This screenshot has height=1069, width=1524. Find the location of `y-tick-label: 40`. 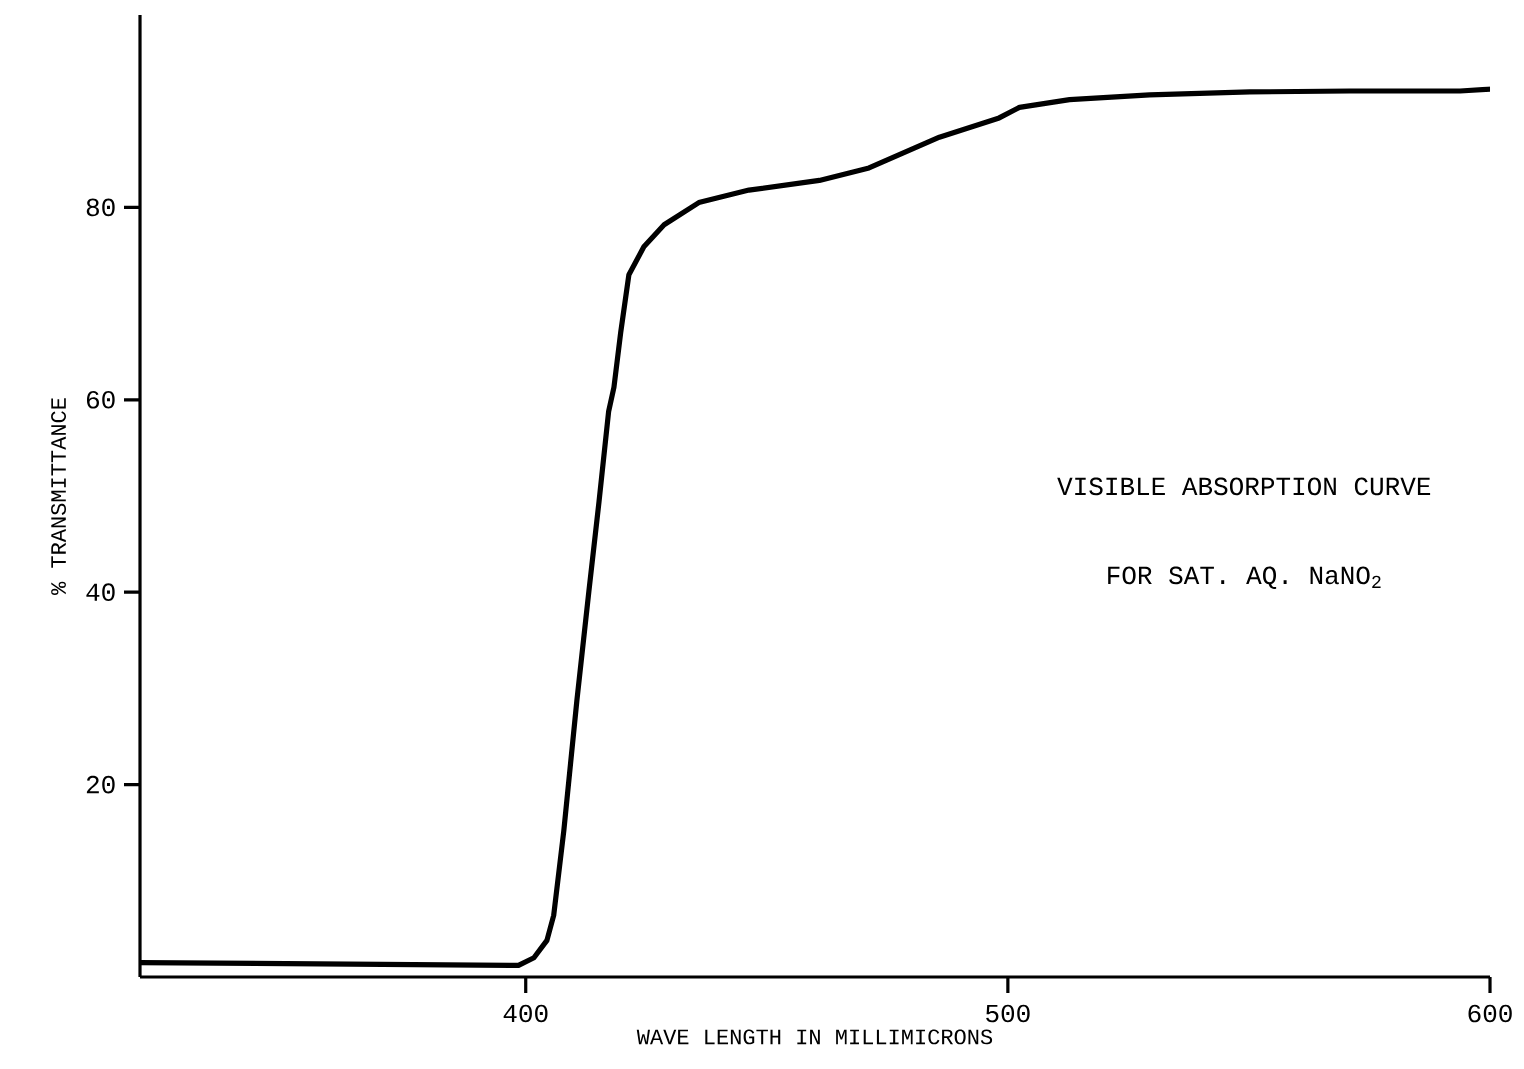

y-tick-label: 40 is located at coordinates (100, 592).